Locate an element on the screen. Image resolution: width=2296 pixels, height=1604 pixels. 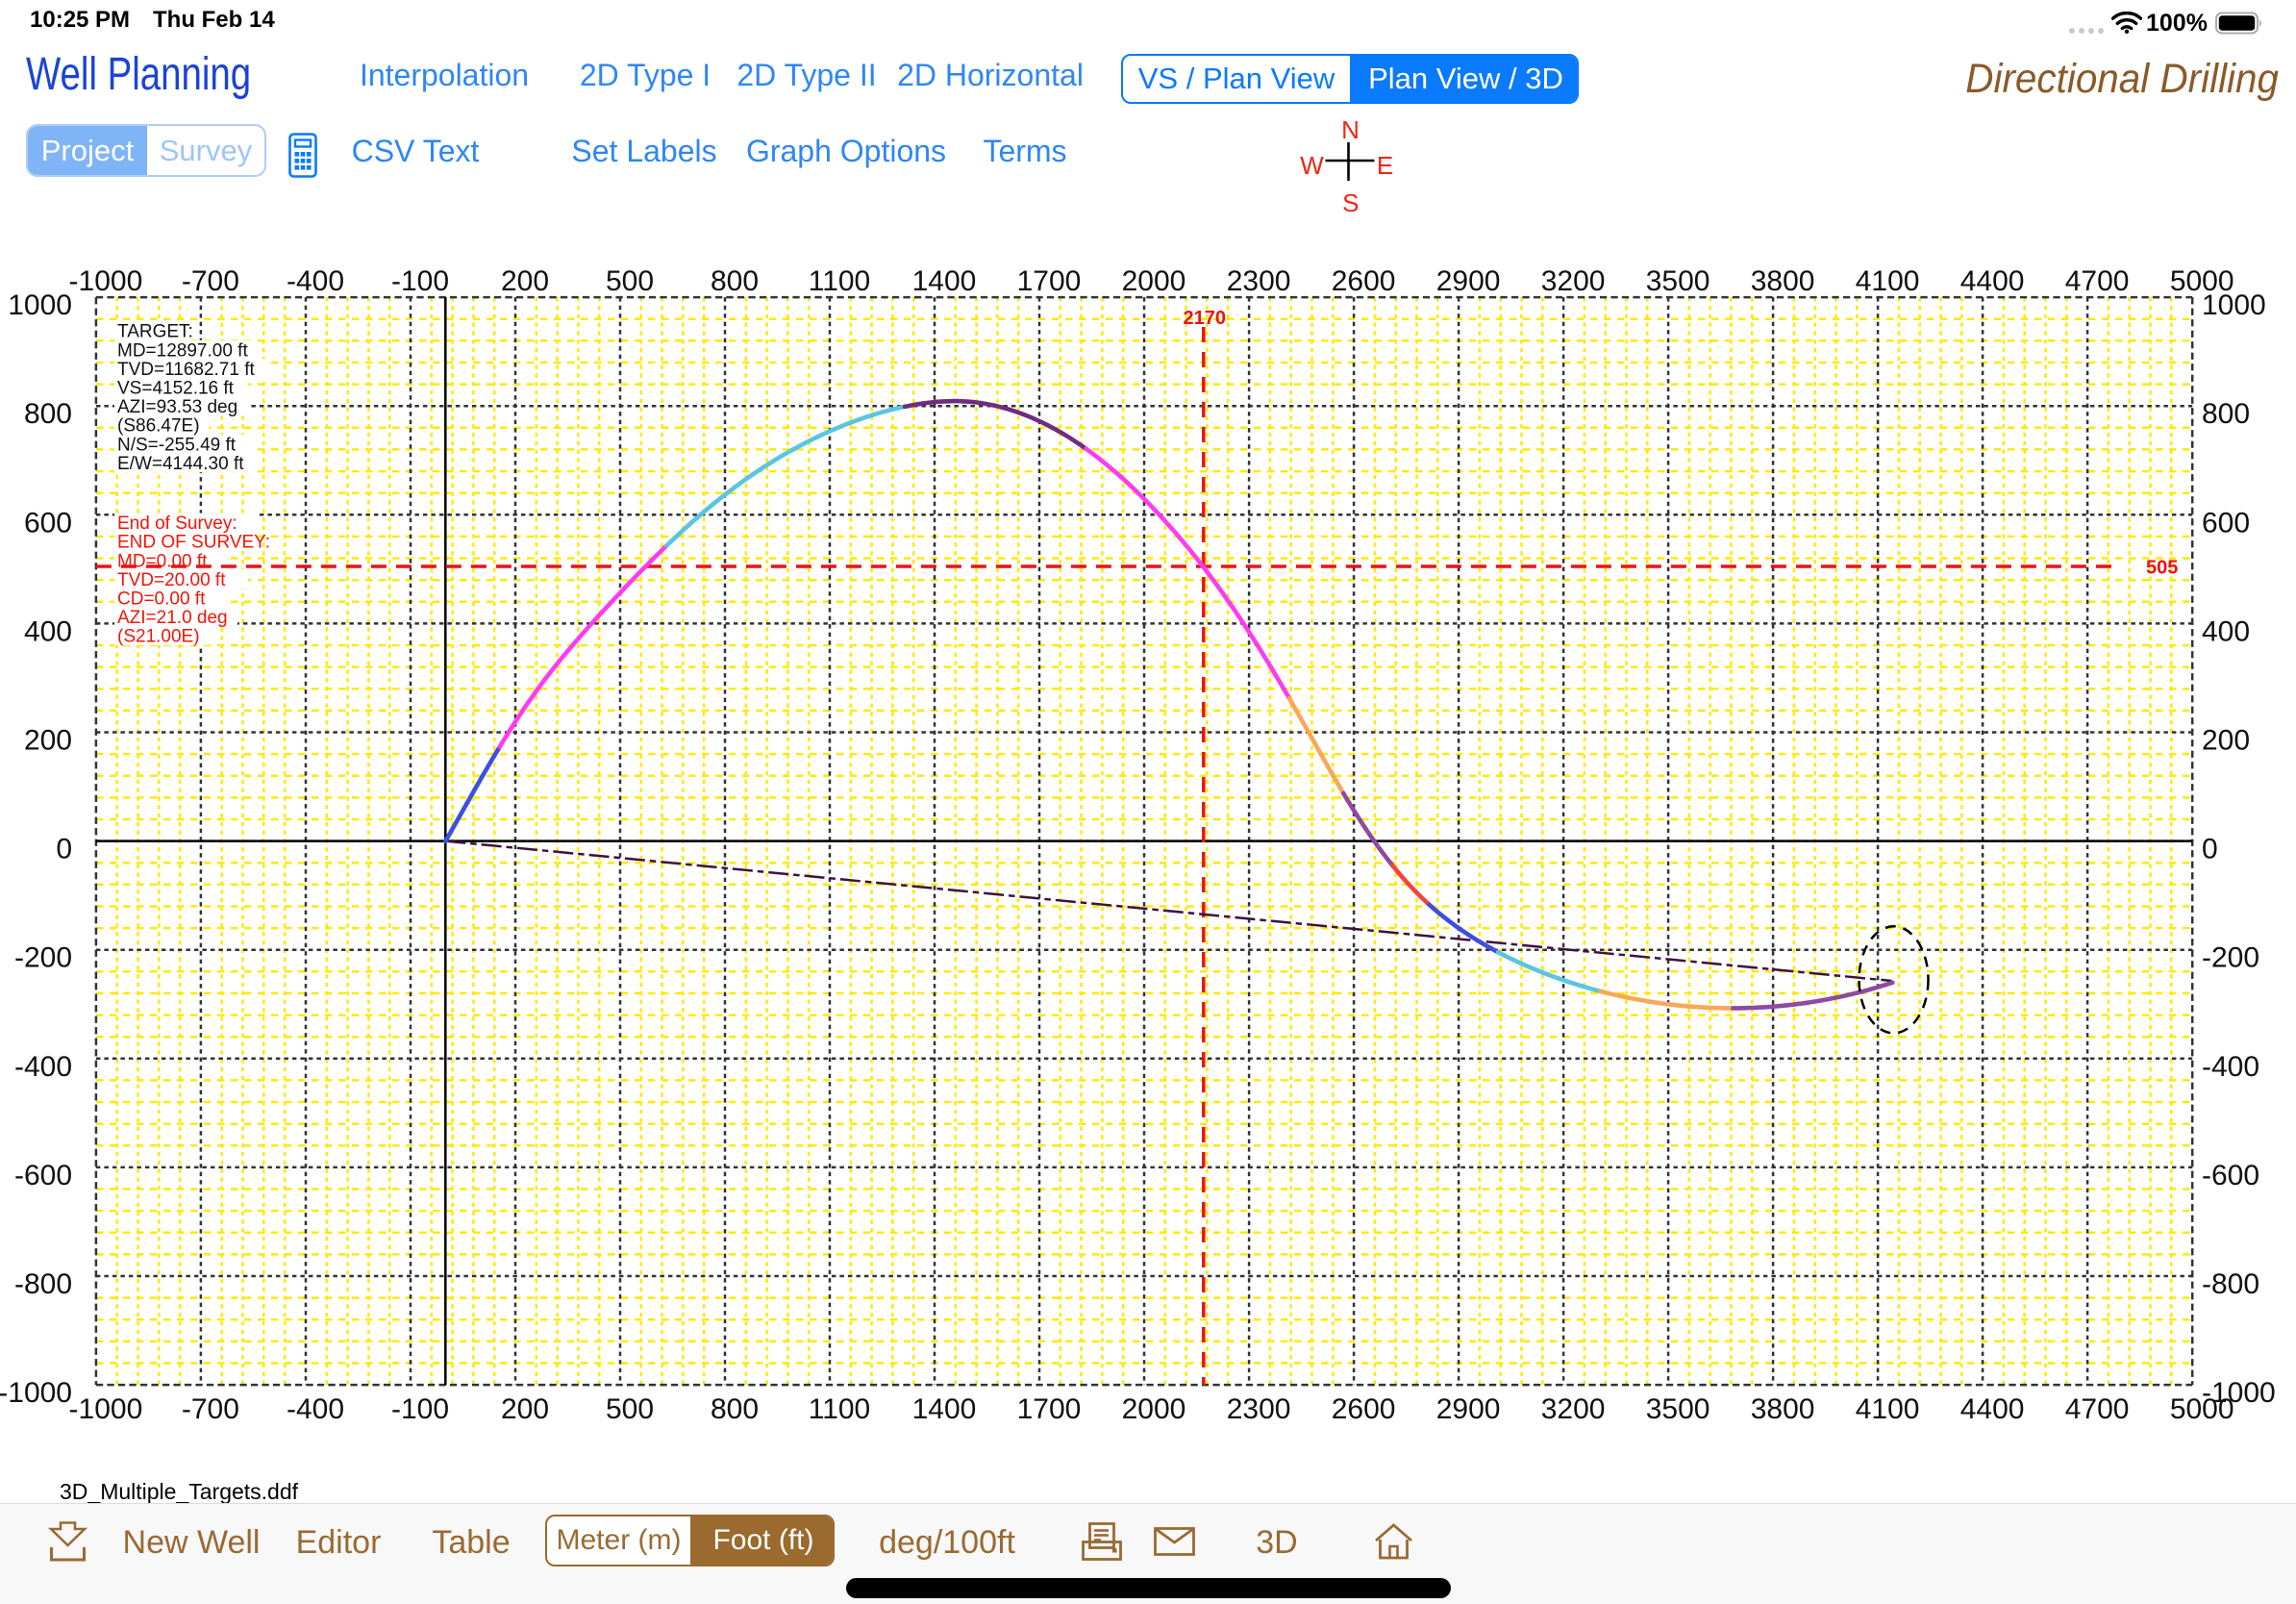
svg-text: TVD=20.00 ft is located at coordinates (171, 580).